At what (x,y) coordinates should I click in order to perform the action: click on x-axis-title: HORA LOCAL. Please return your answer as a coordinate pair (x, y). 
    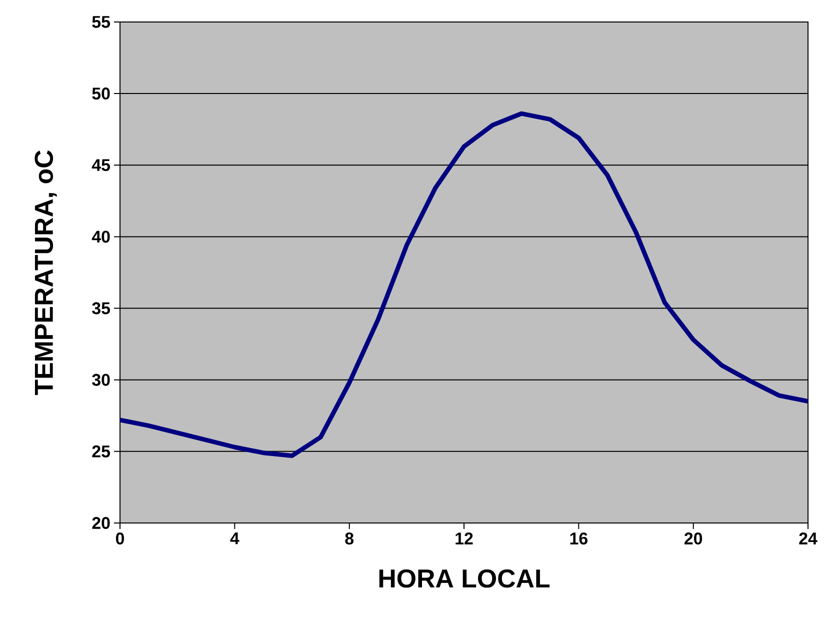
    Looking at the image, I should click on (464, 578).